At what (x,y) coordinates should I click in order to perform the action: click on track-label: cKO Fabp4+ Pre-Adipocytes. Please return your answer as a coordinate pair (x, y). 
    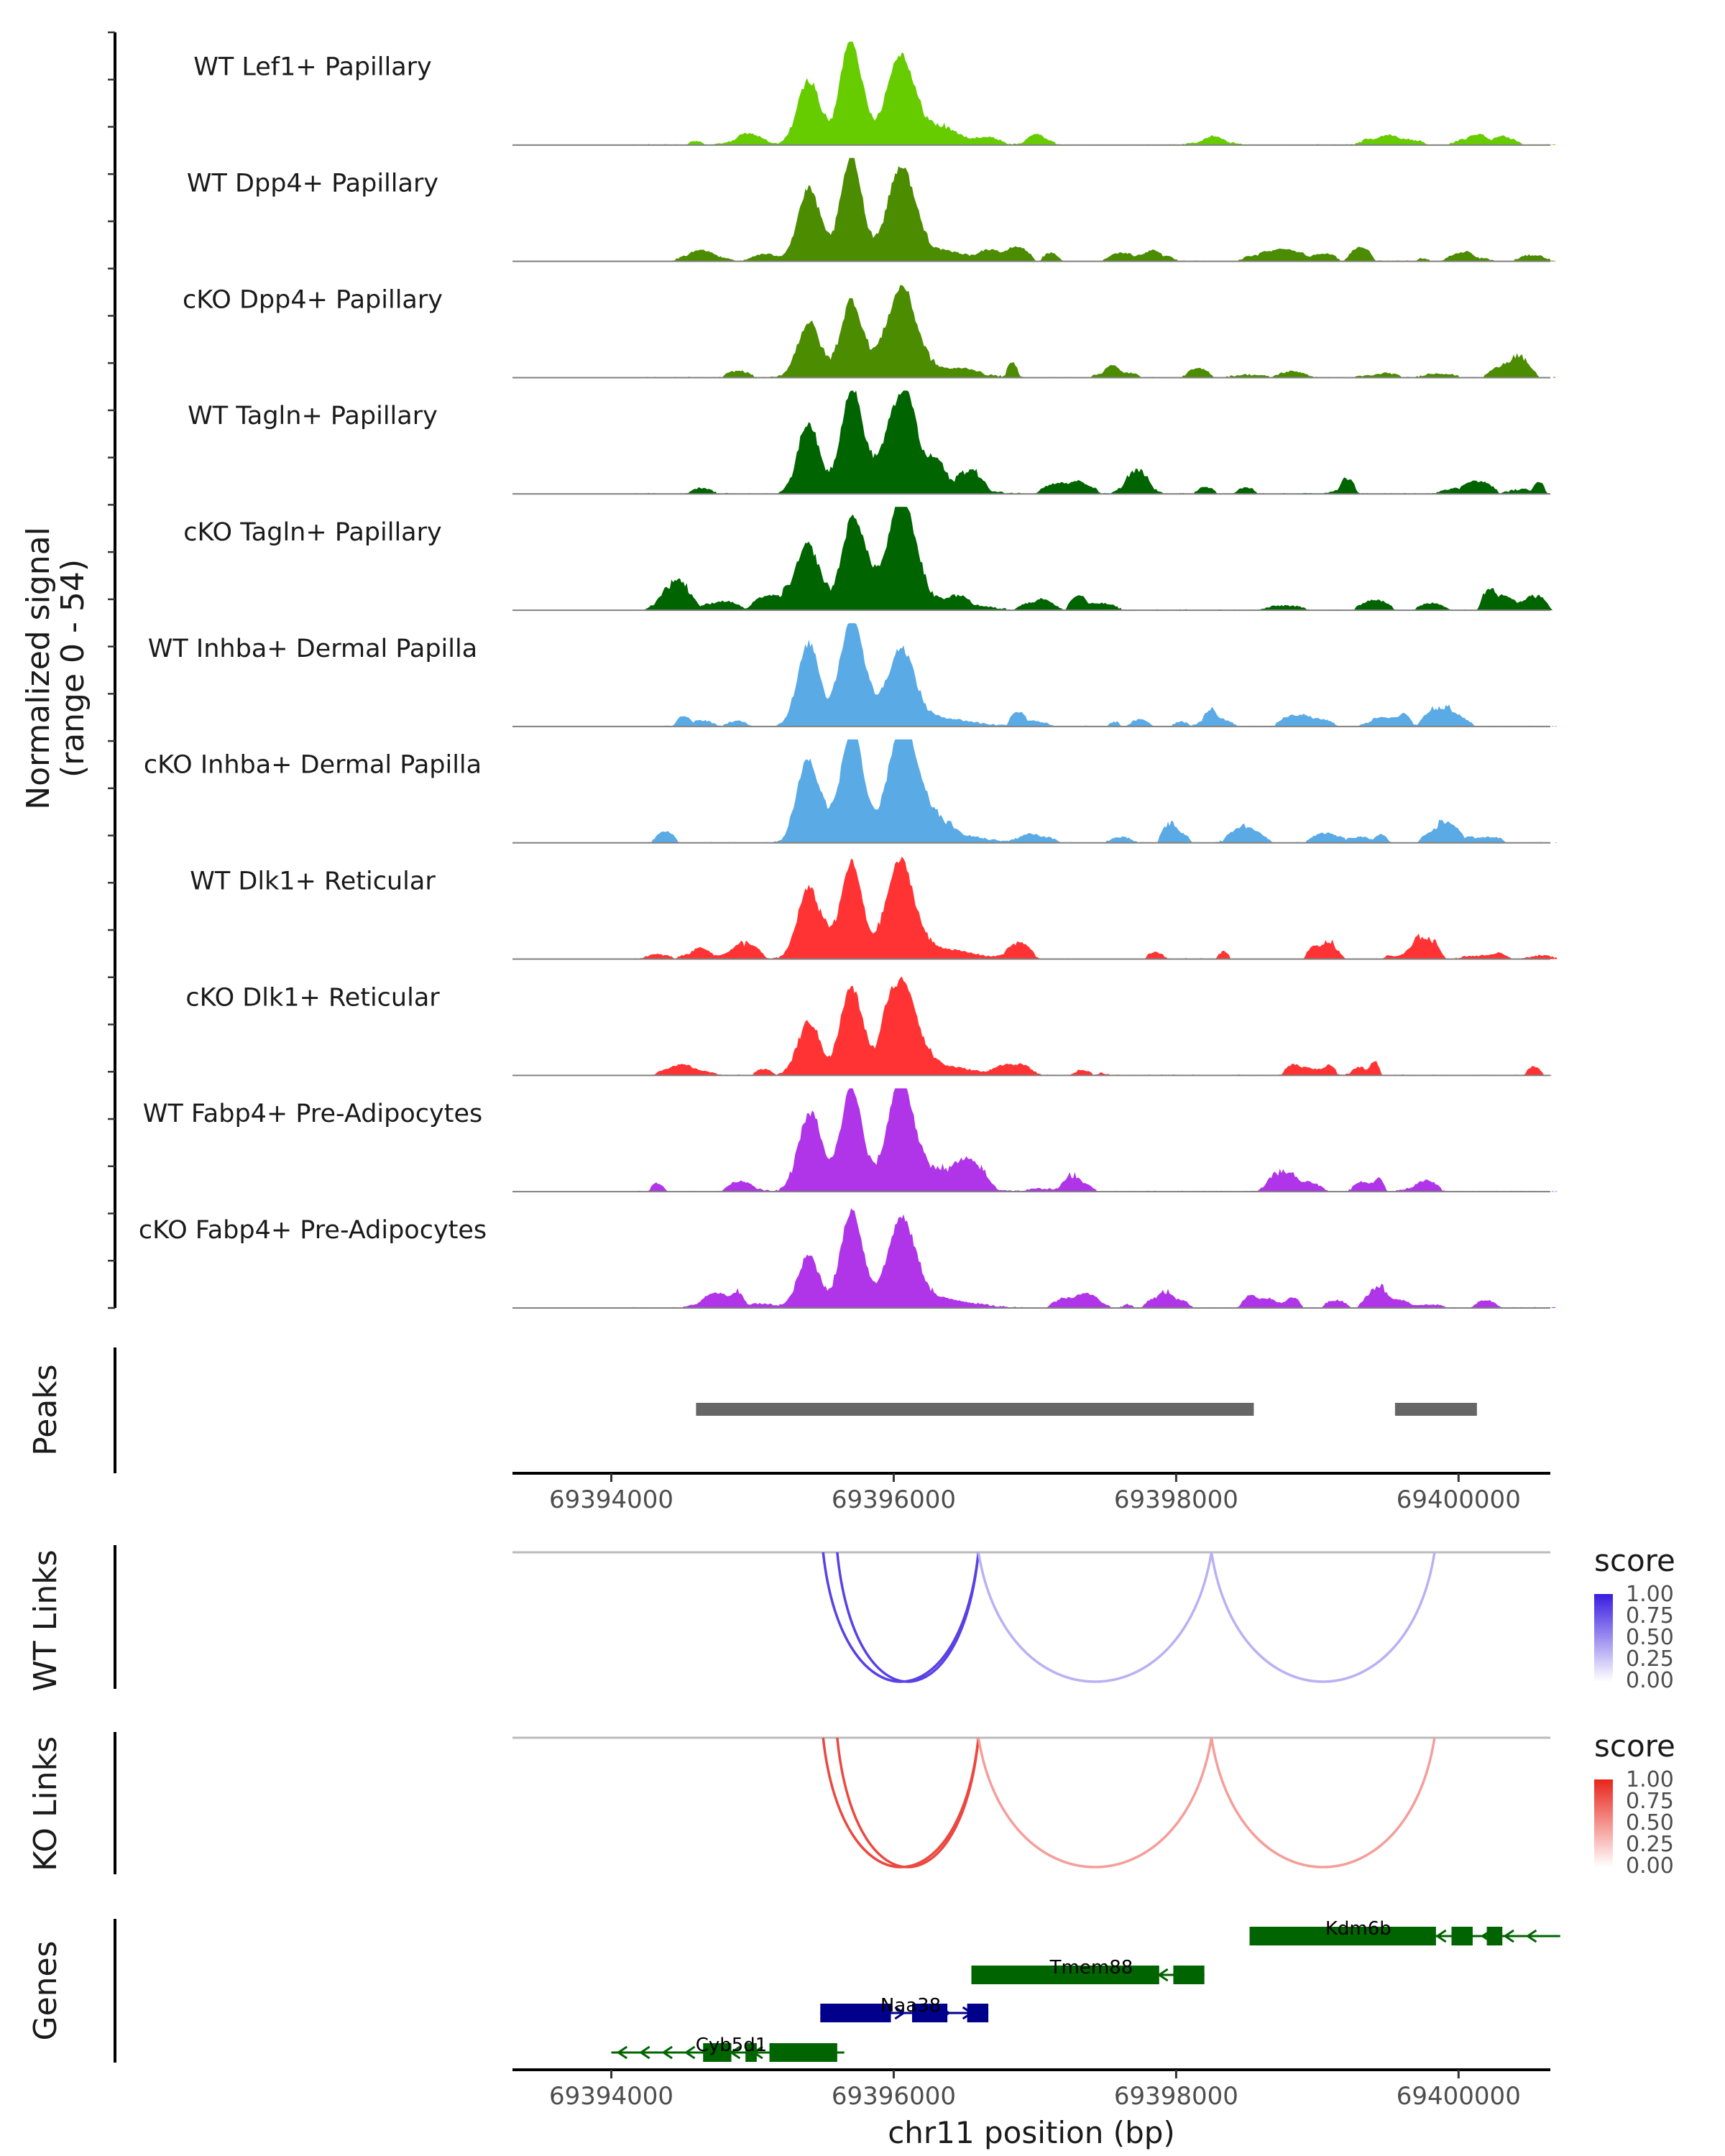
    Looking at the image, I should click on (313, 1230).